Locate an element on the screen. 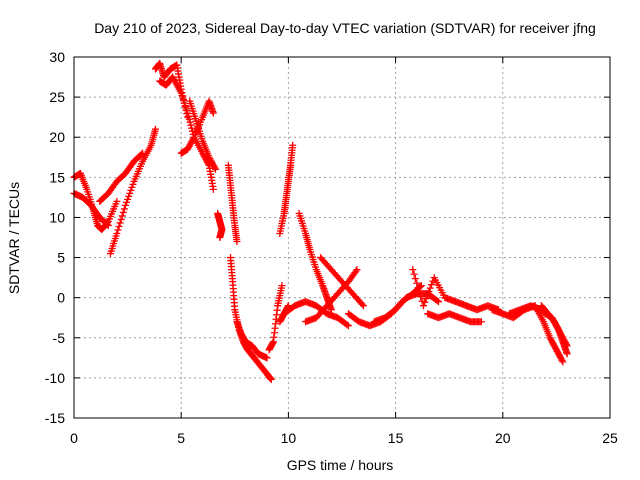 Image resolution: width=640 pixels, height=480 pixels. y-tick-label: 25 is located at coordinates (57, 97).